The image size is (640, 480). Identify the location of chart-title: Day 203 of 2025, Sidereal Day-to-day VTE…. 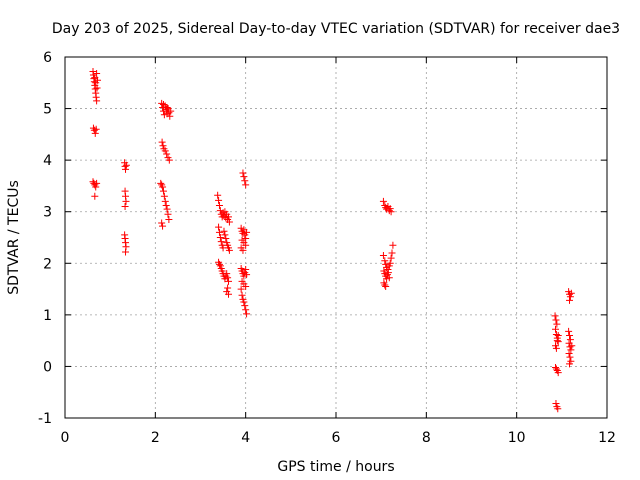
(336, 29).